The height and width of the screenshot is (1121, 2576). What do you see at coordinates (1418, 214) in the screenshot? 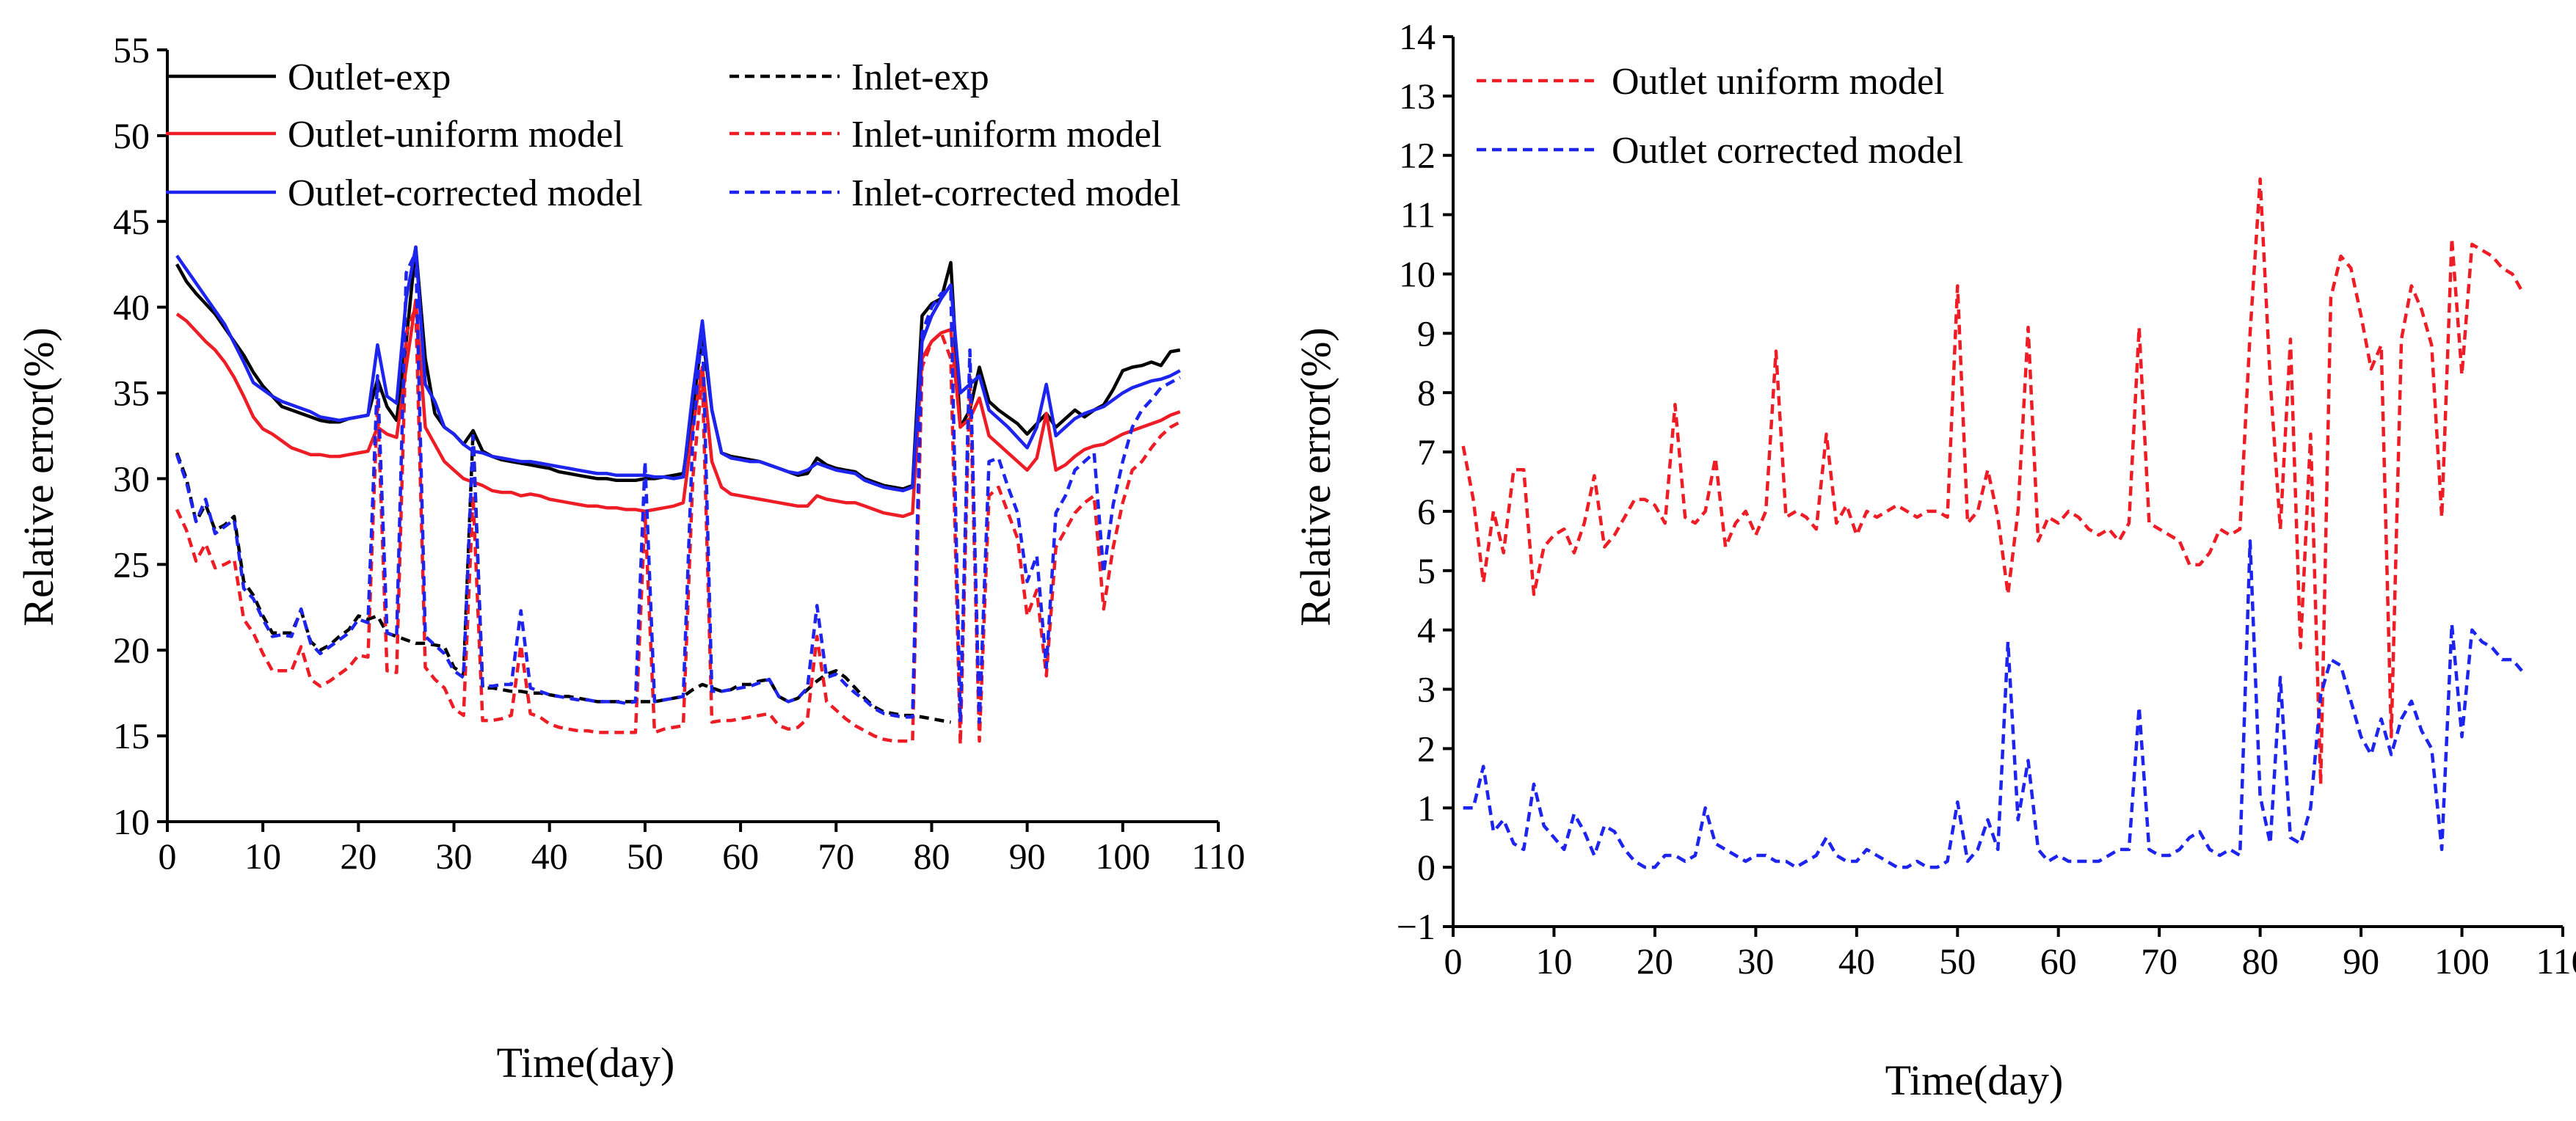
I see `y-tick-label: 11` at bounding box center [1418, 214].